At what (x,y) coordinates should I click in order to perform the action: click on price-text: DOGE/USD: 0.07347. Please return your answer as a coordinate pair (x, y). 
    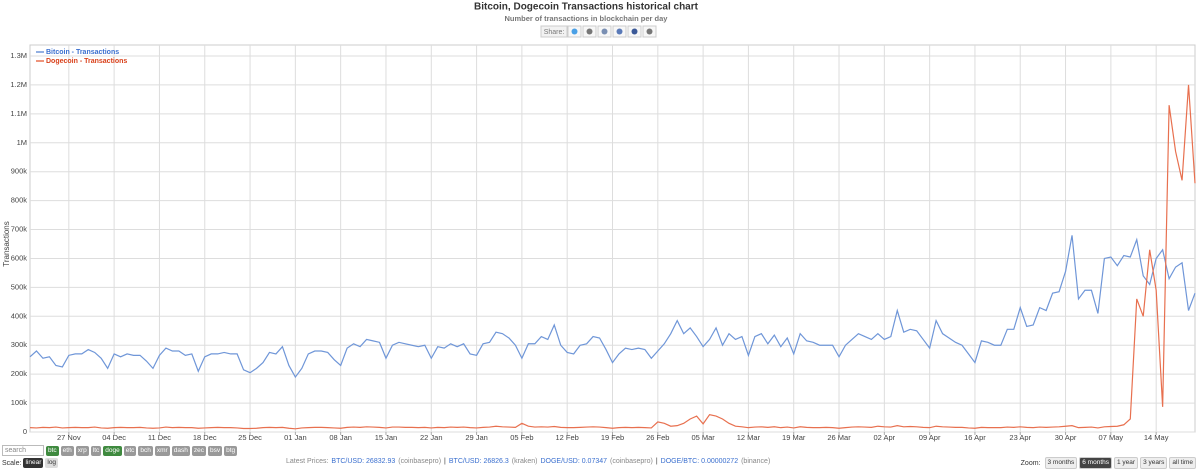
    Looking at the image, I should click on (574, 461).